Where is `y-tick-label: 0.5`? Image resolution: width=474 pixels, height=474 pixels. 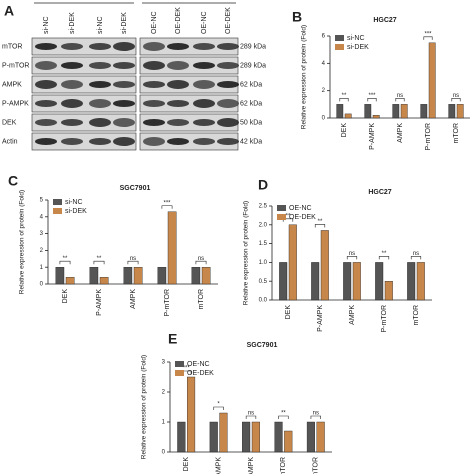 y-tick-label: 0.5 is located at coordinates (263, 282).